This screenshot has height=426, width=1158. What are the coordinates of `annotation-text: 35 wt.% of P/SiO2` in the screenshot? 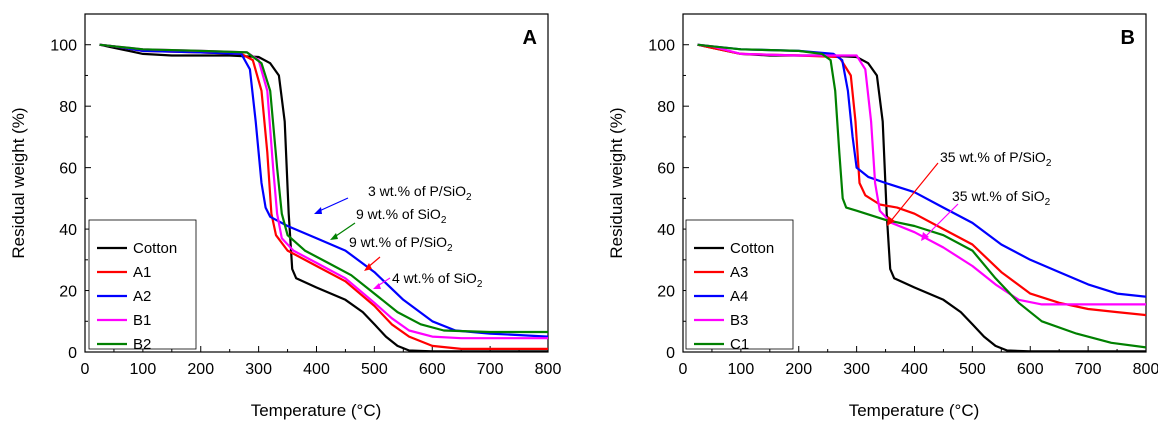 It's located at (996, 159).